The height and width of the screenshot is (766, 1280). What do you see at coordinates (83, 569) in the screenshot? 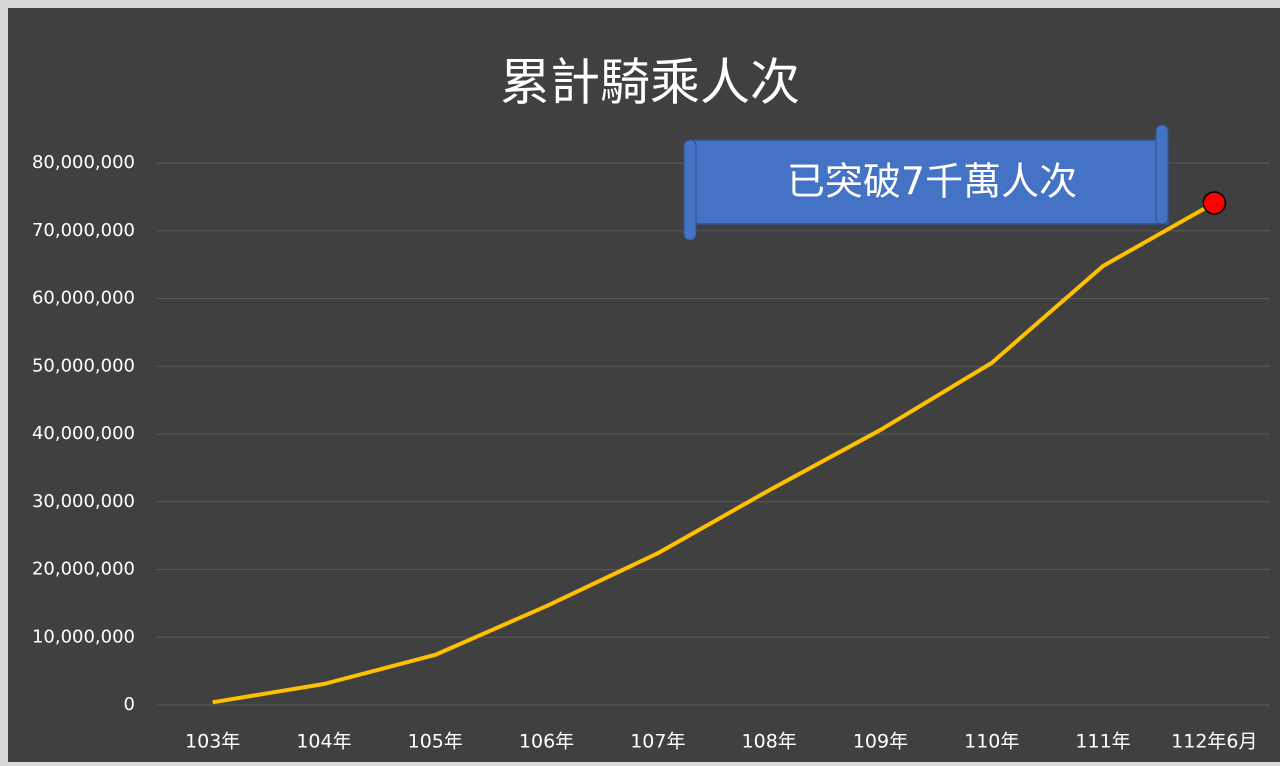
I see `y-tick-label: 20,000,000` at bounding box center [83, 569].